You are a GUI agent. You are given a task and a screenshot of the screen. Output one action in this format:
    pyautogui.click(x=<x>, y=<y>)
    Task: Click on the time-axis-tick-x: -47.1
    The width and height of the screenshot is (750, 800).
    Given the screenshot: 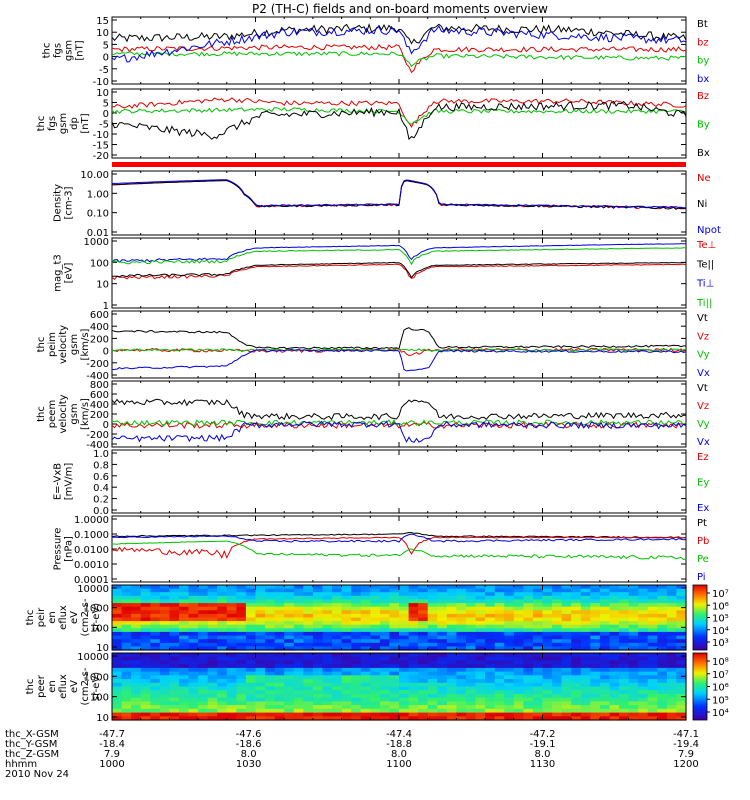 What is the action you would take?
    pyautogui.click(x=686, y=734)
    